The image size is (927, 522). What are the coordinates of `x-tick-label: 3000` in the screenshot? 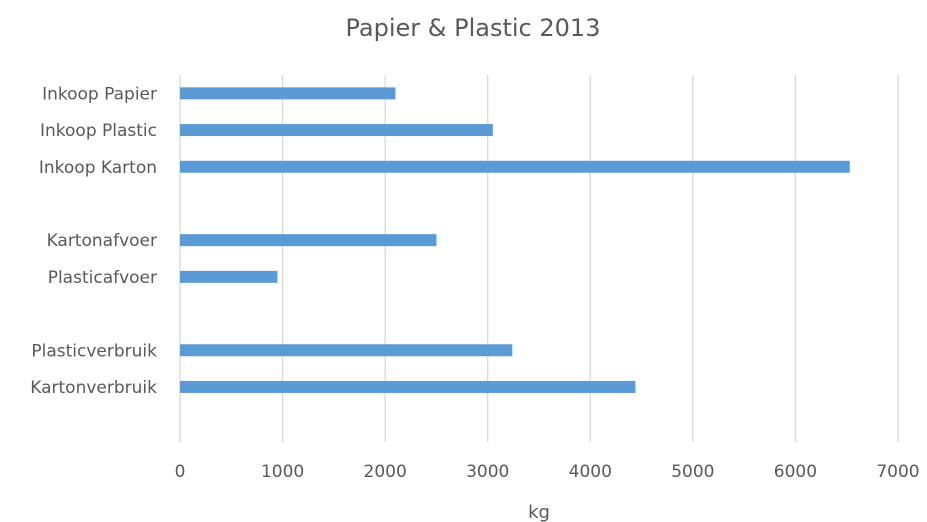 It's located at (487, 472).